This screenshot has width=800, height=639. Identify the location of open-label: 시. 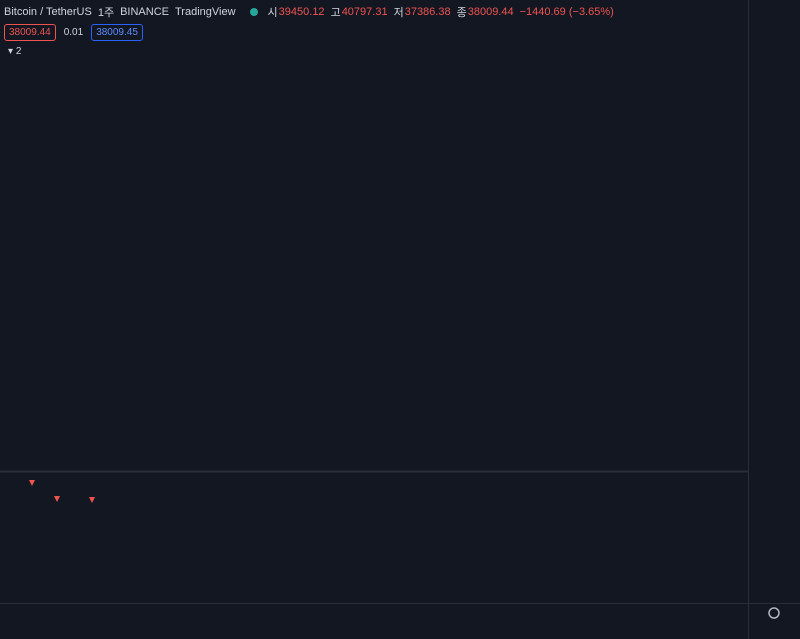
(272, 13).